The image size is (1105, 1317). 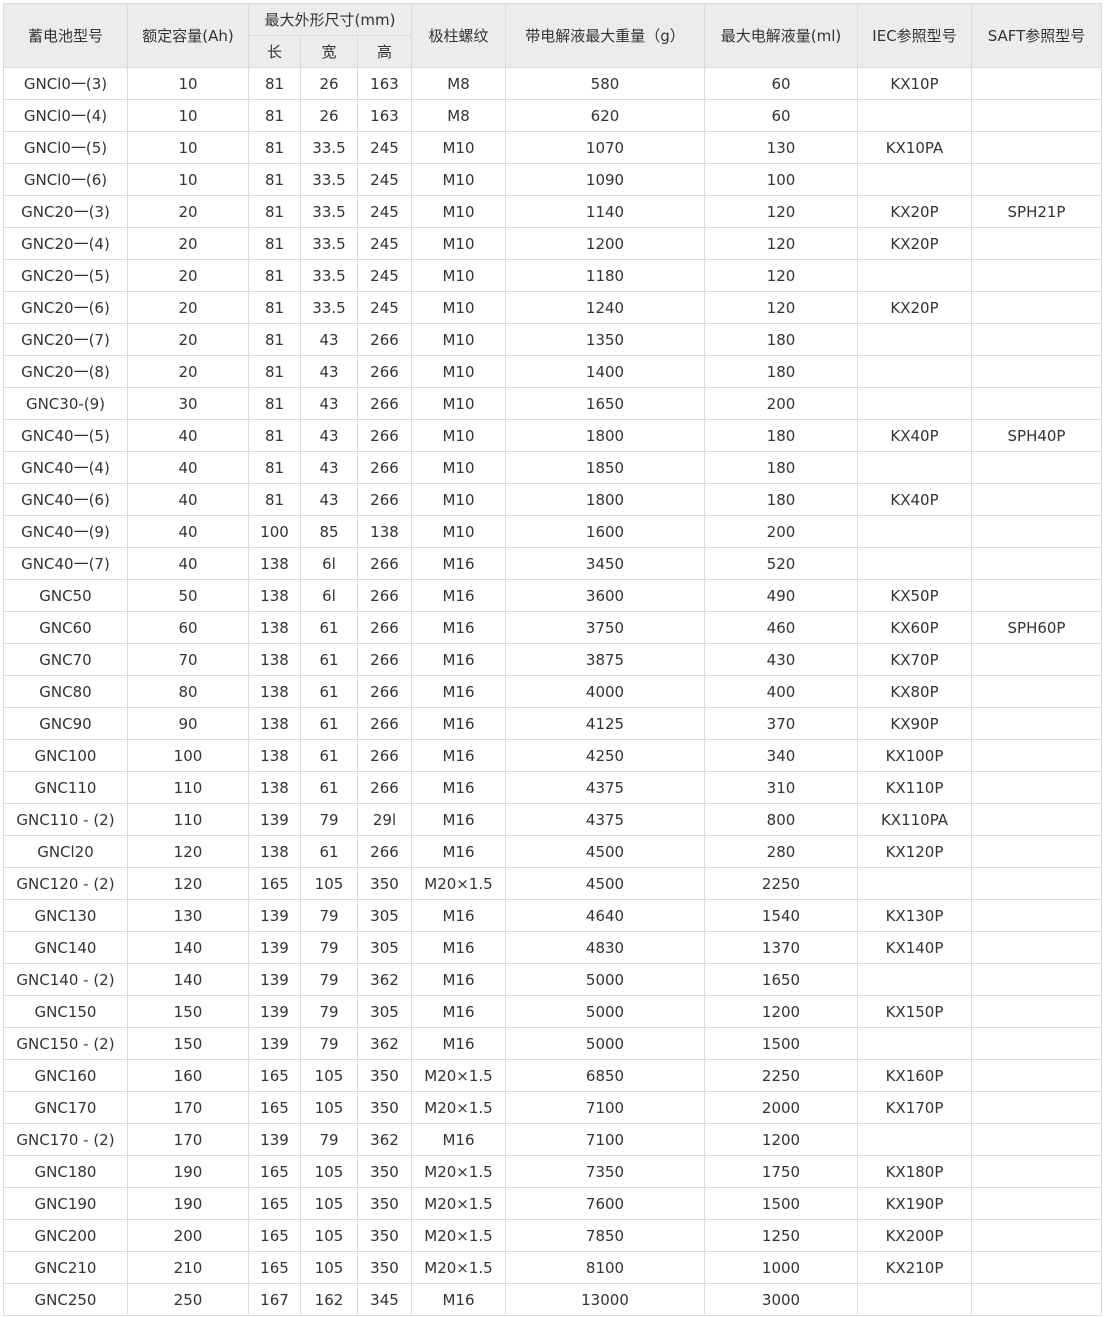 What do you see at coordinates (65, 755) in the screenshot?
I see `cell-model: GNC100` at bounding box center [65, 755].